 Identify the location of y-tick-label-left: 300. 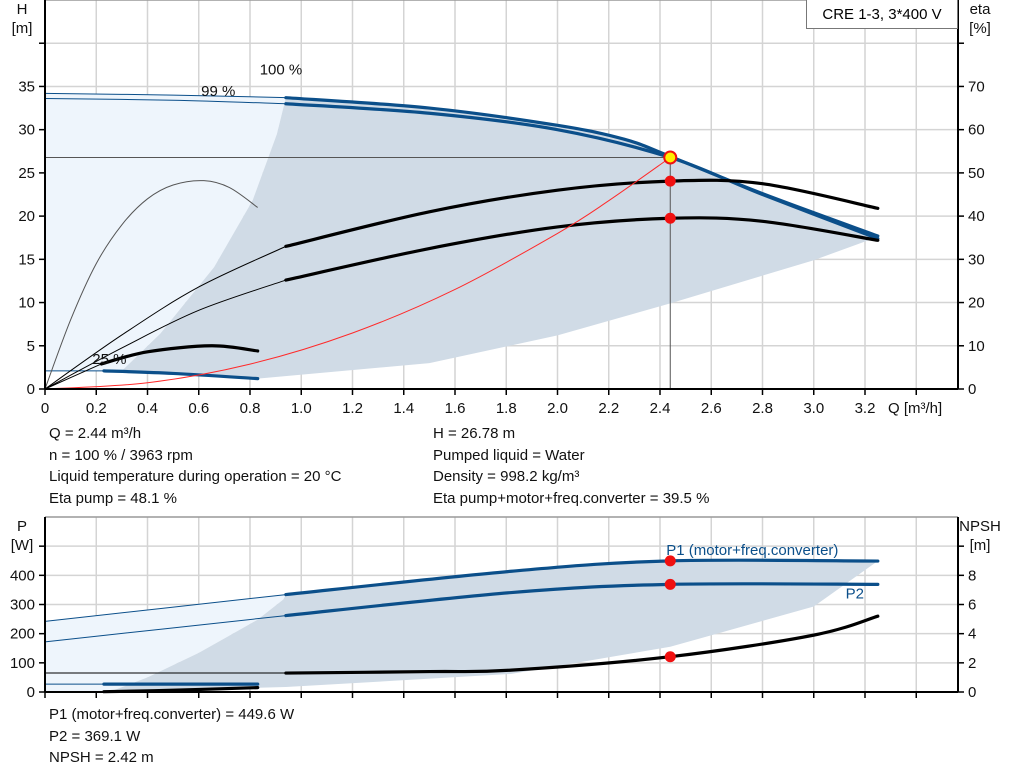
(22, 605).